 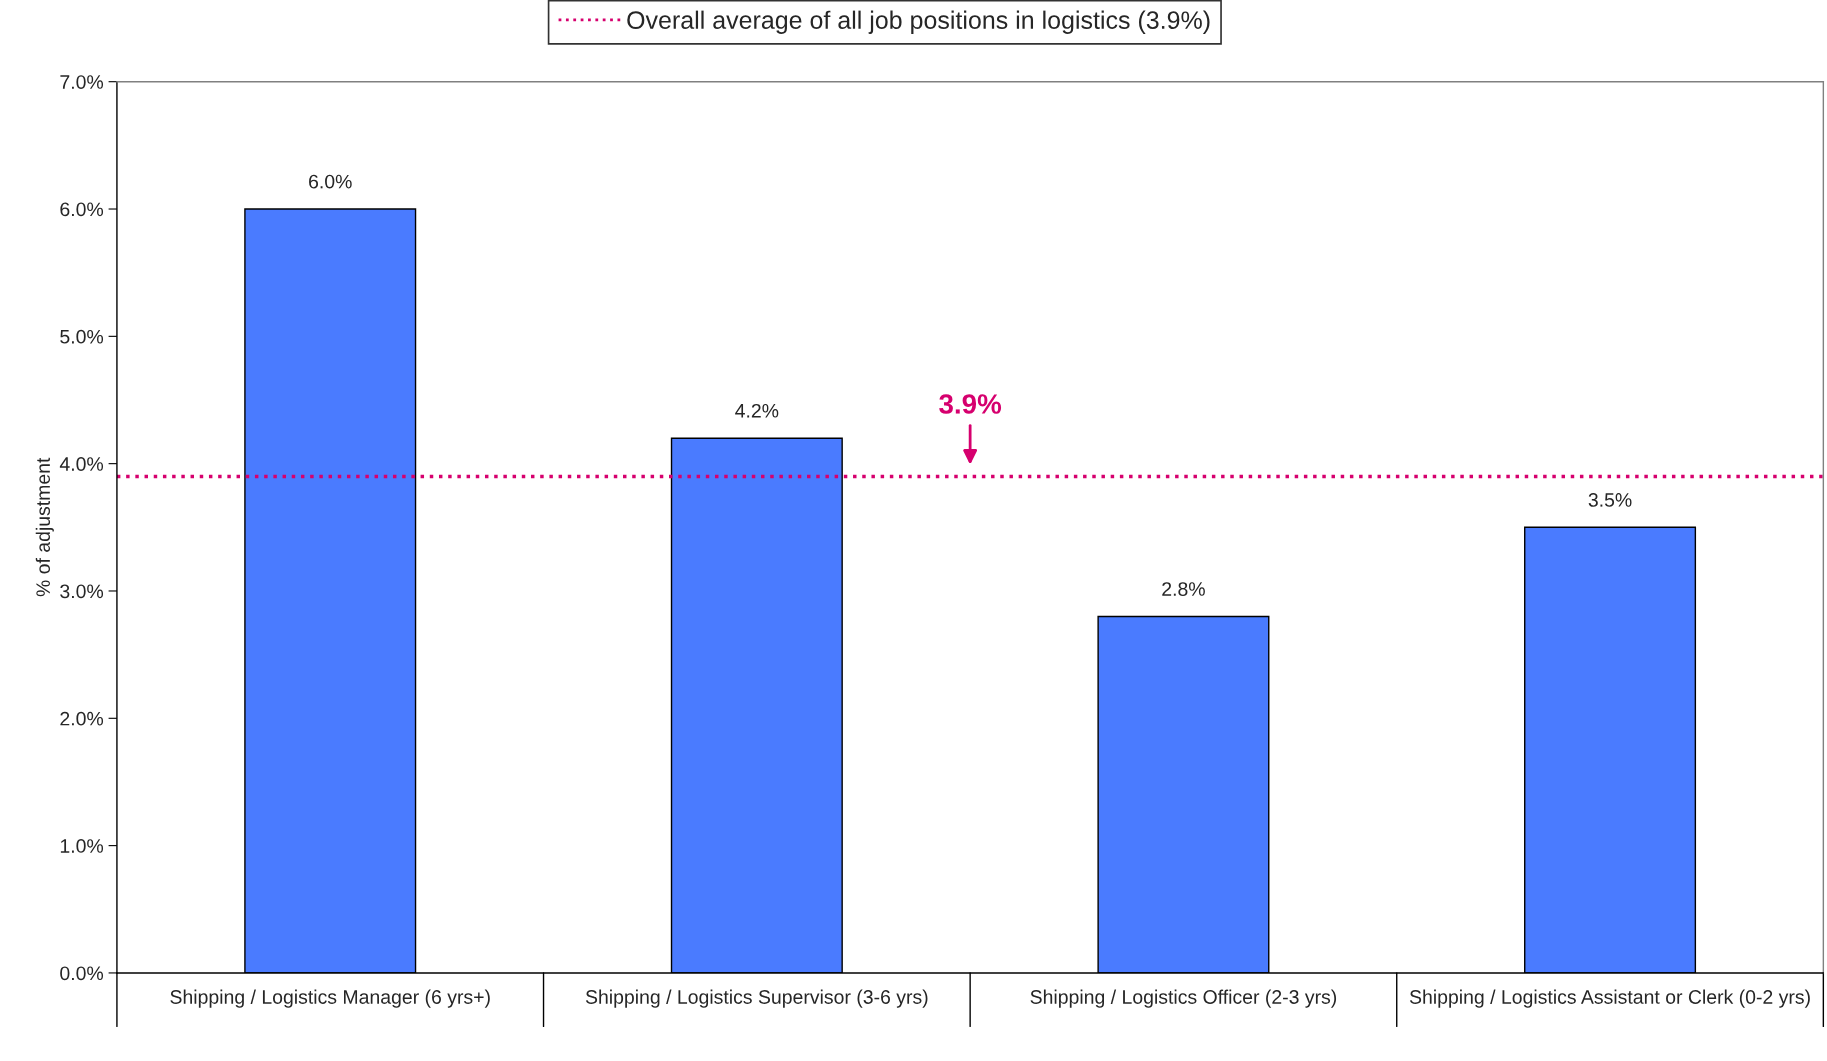 What do you see at coordinates (82, 82) in the screenshot?
I see `y-tick-label: 7.0%` at bounding box center [82, 82].